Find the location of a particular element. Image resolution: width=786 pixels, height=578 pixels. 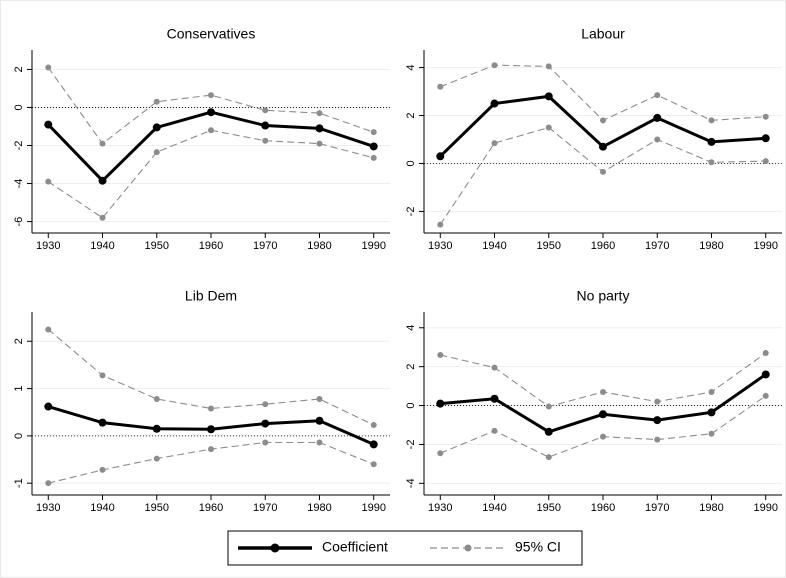

y-tick-label: -1 is located at coordinates (19, 483).